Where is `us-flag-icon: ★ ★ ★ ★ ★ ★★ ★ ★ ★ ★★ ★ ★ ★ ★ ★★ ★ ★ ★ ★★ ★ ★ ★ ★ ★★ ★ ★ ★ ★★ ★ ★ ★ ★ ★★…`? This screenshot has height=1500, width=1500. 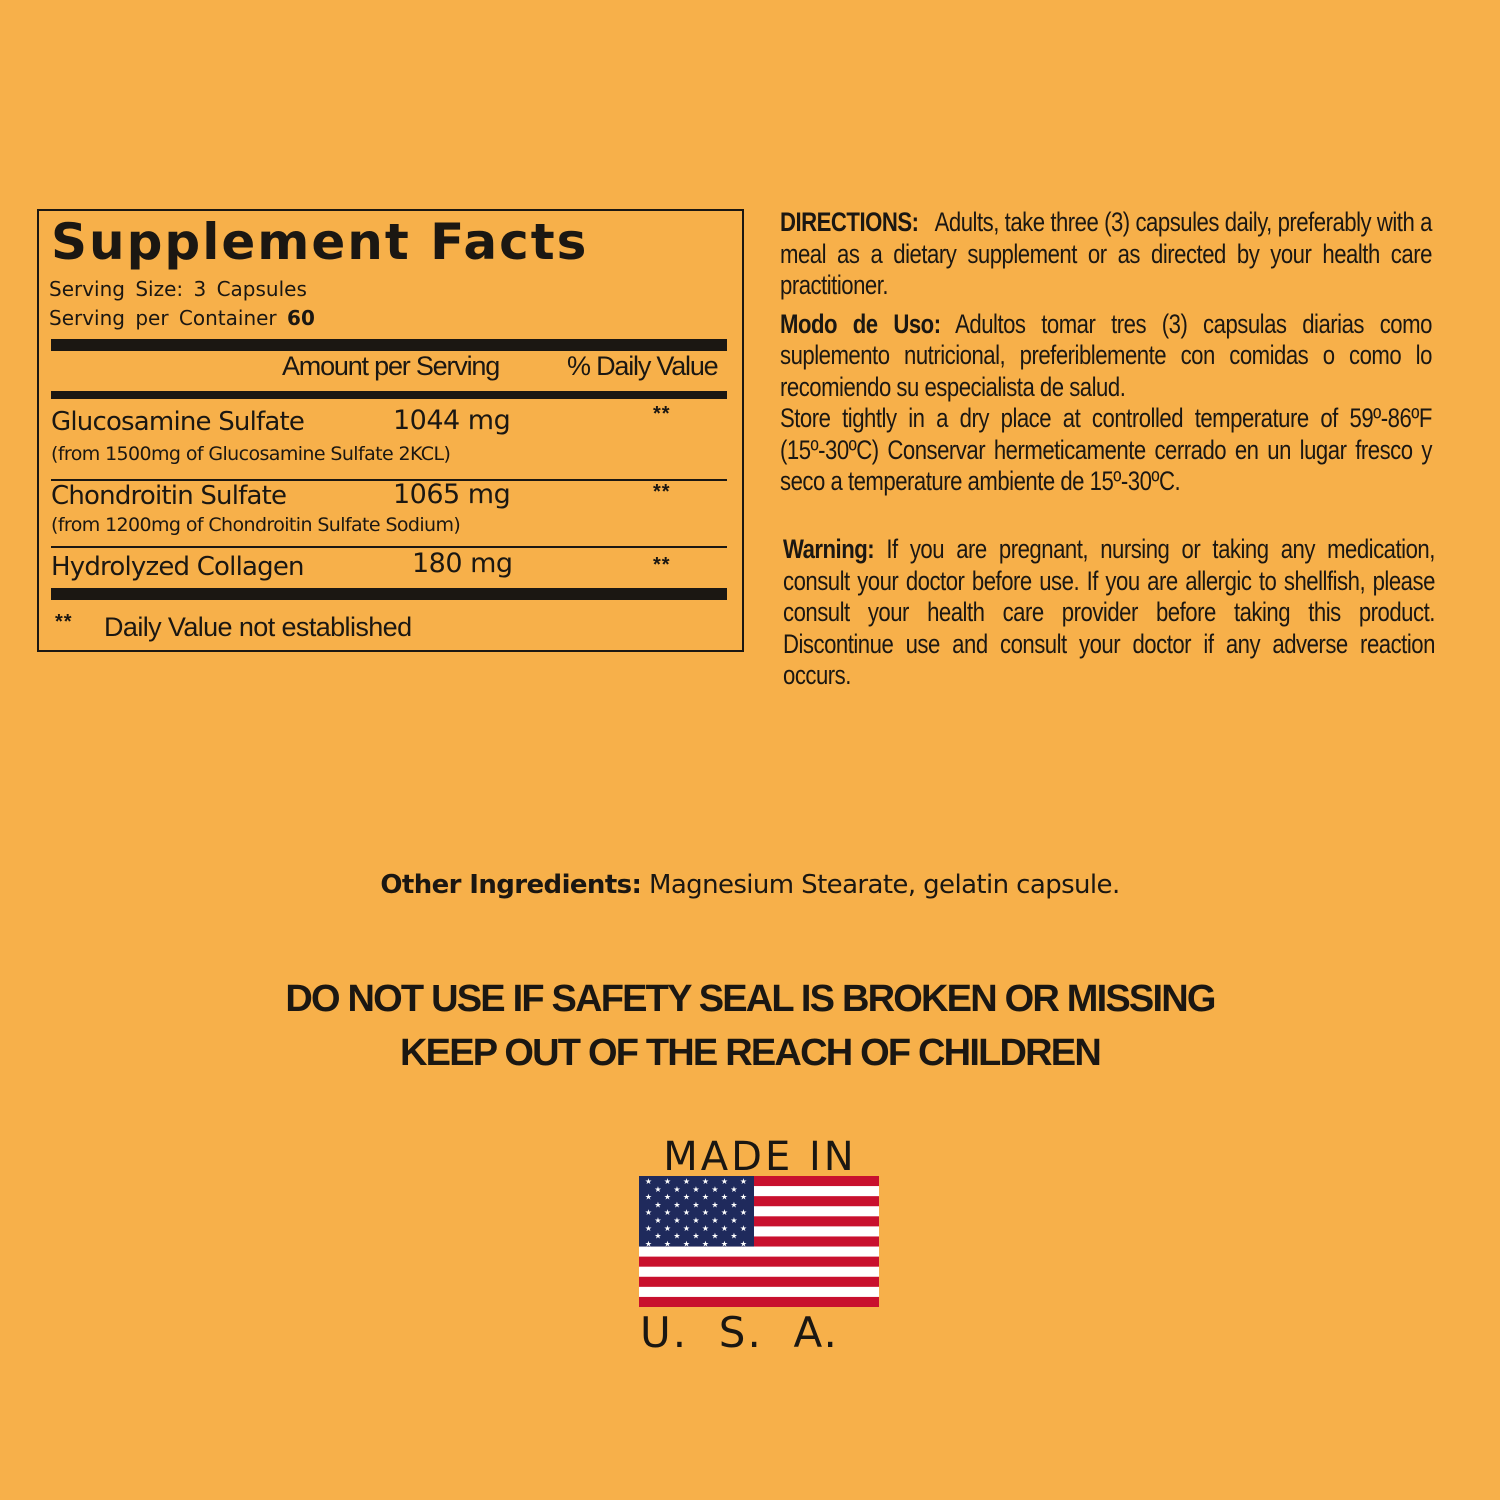 us-flag-icon: ★ ★ ★ ★ ★ ★★ ★ ★ ★ ★★ ★ ★ ★ ★ ★★ ★ ★ ★ ★★ ★ ★ ★ ★ ★★ ★ ★ ★ ★★ ★ ★ ★ ★ ★★… is located at coordinates (759, 1241).